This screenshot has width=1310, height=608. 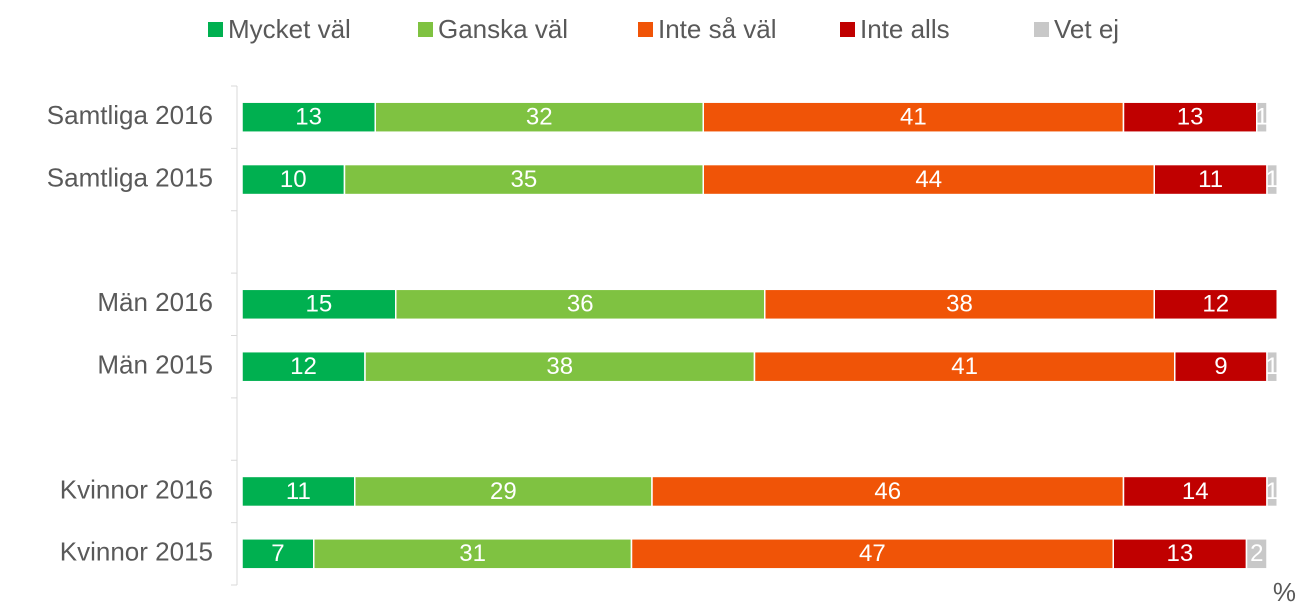 What do you see at coordinates (130, 177) in the screenshot?
I see `category-label: Samtliga 2015` at bounding box center [130, 177].